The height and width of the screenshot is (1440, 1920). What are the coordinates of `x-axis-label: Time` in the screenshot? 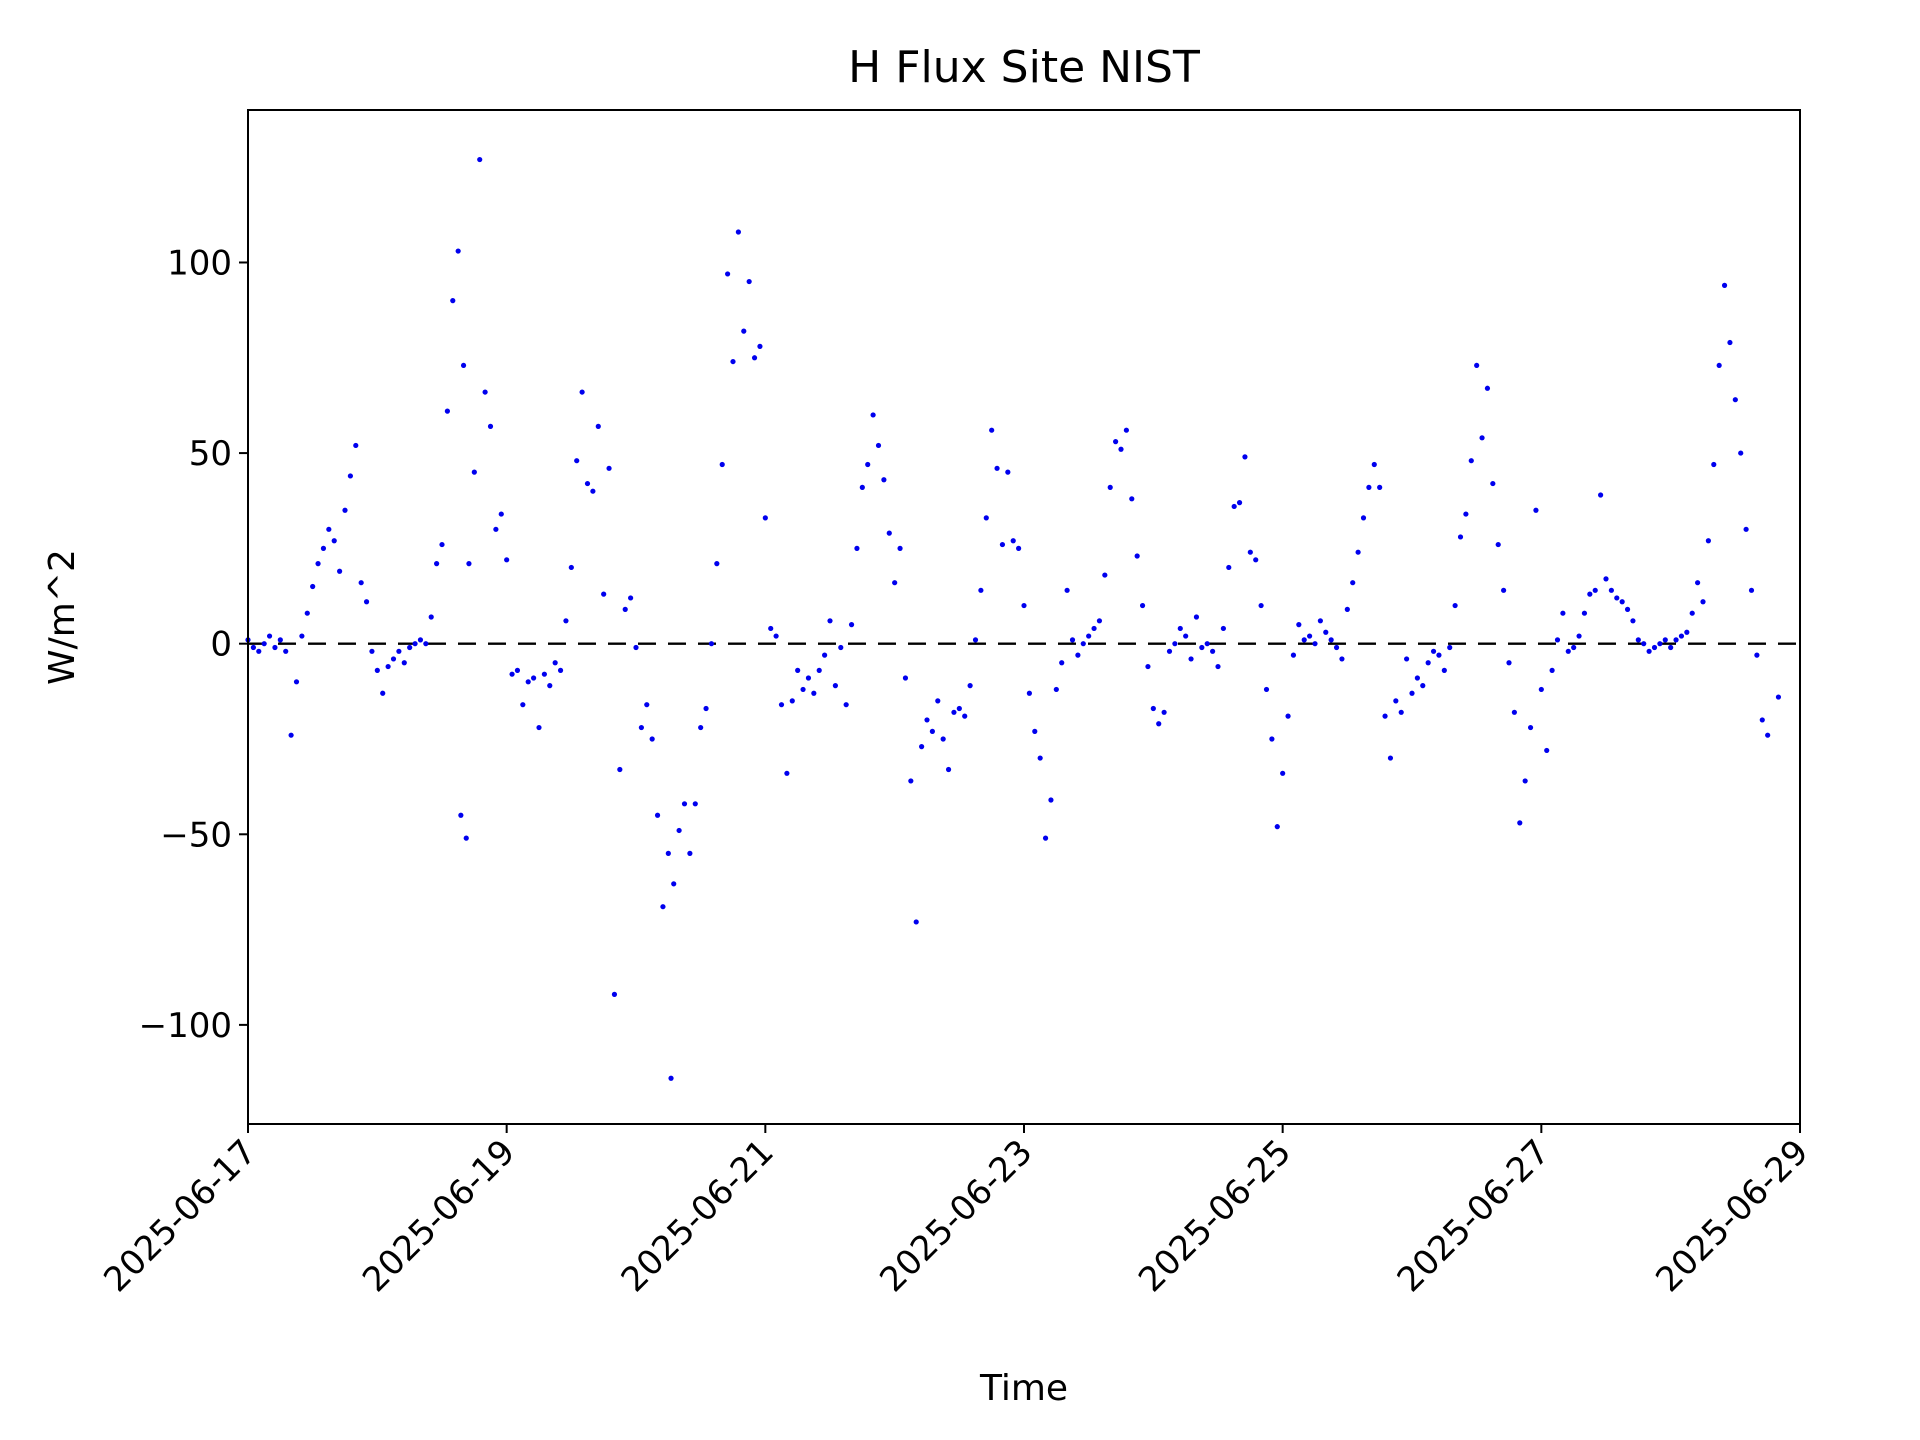 It's located at (1023, 1388).